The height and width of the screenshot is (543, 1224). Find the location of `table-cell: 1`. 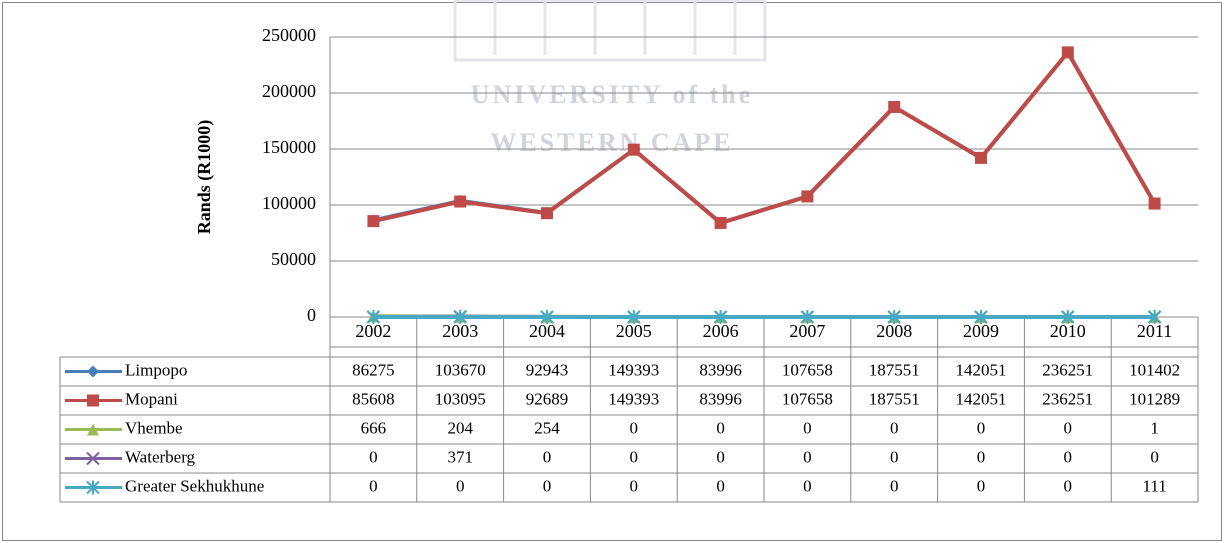

table-cell: 1 is located at coordinates (1154, 427).